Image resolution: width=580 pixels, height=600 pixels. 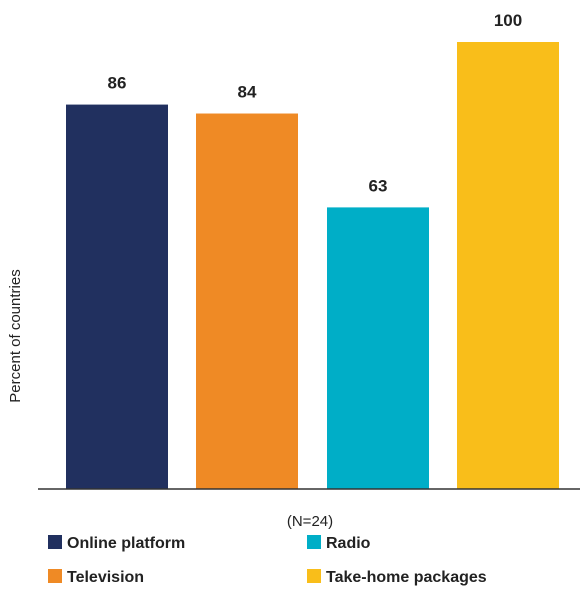 What do you see at coordinates (55, 542) in the screenshot?
I see `legend-swatch-online-platform` at bounding box center [55, 542].